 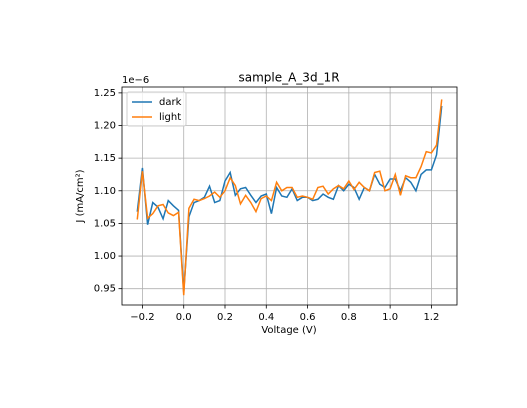 What do you see at coordinates (105, 93) in the screenshot?
I see `y-tick-label: 1.25` at bounding box center [105, 93].